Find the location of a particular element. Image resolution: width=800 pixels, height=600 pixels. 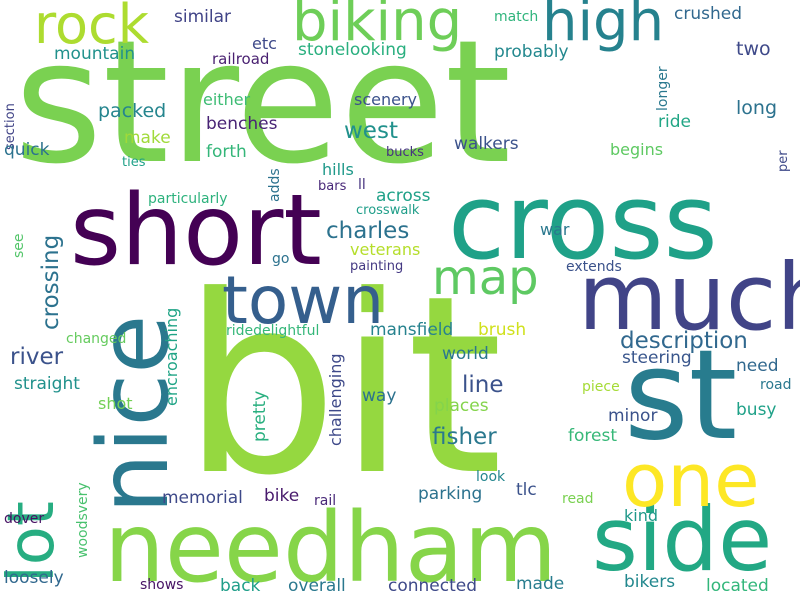

word-mansfield: mansfield is located at coordinates (412, 330).